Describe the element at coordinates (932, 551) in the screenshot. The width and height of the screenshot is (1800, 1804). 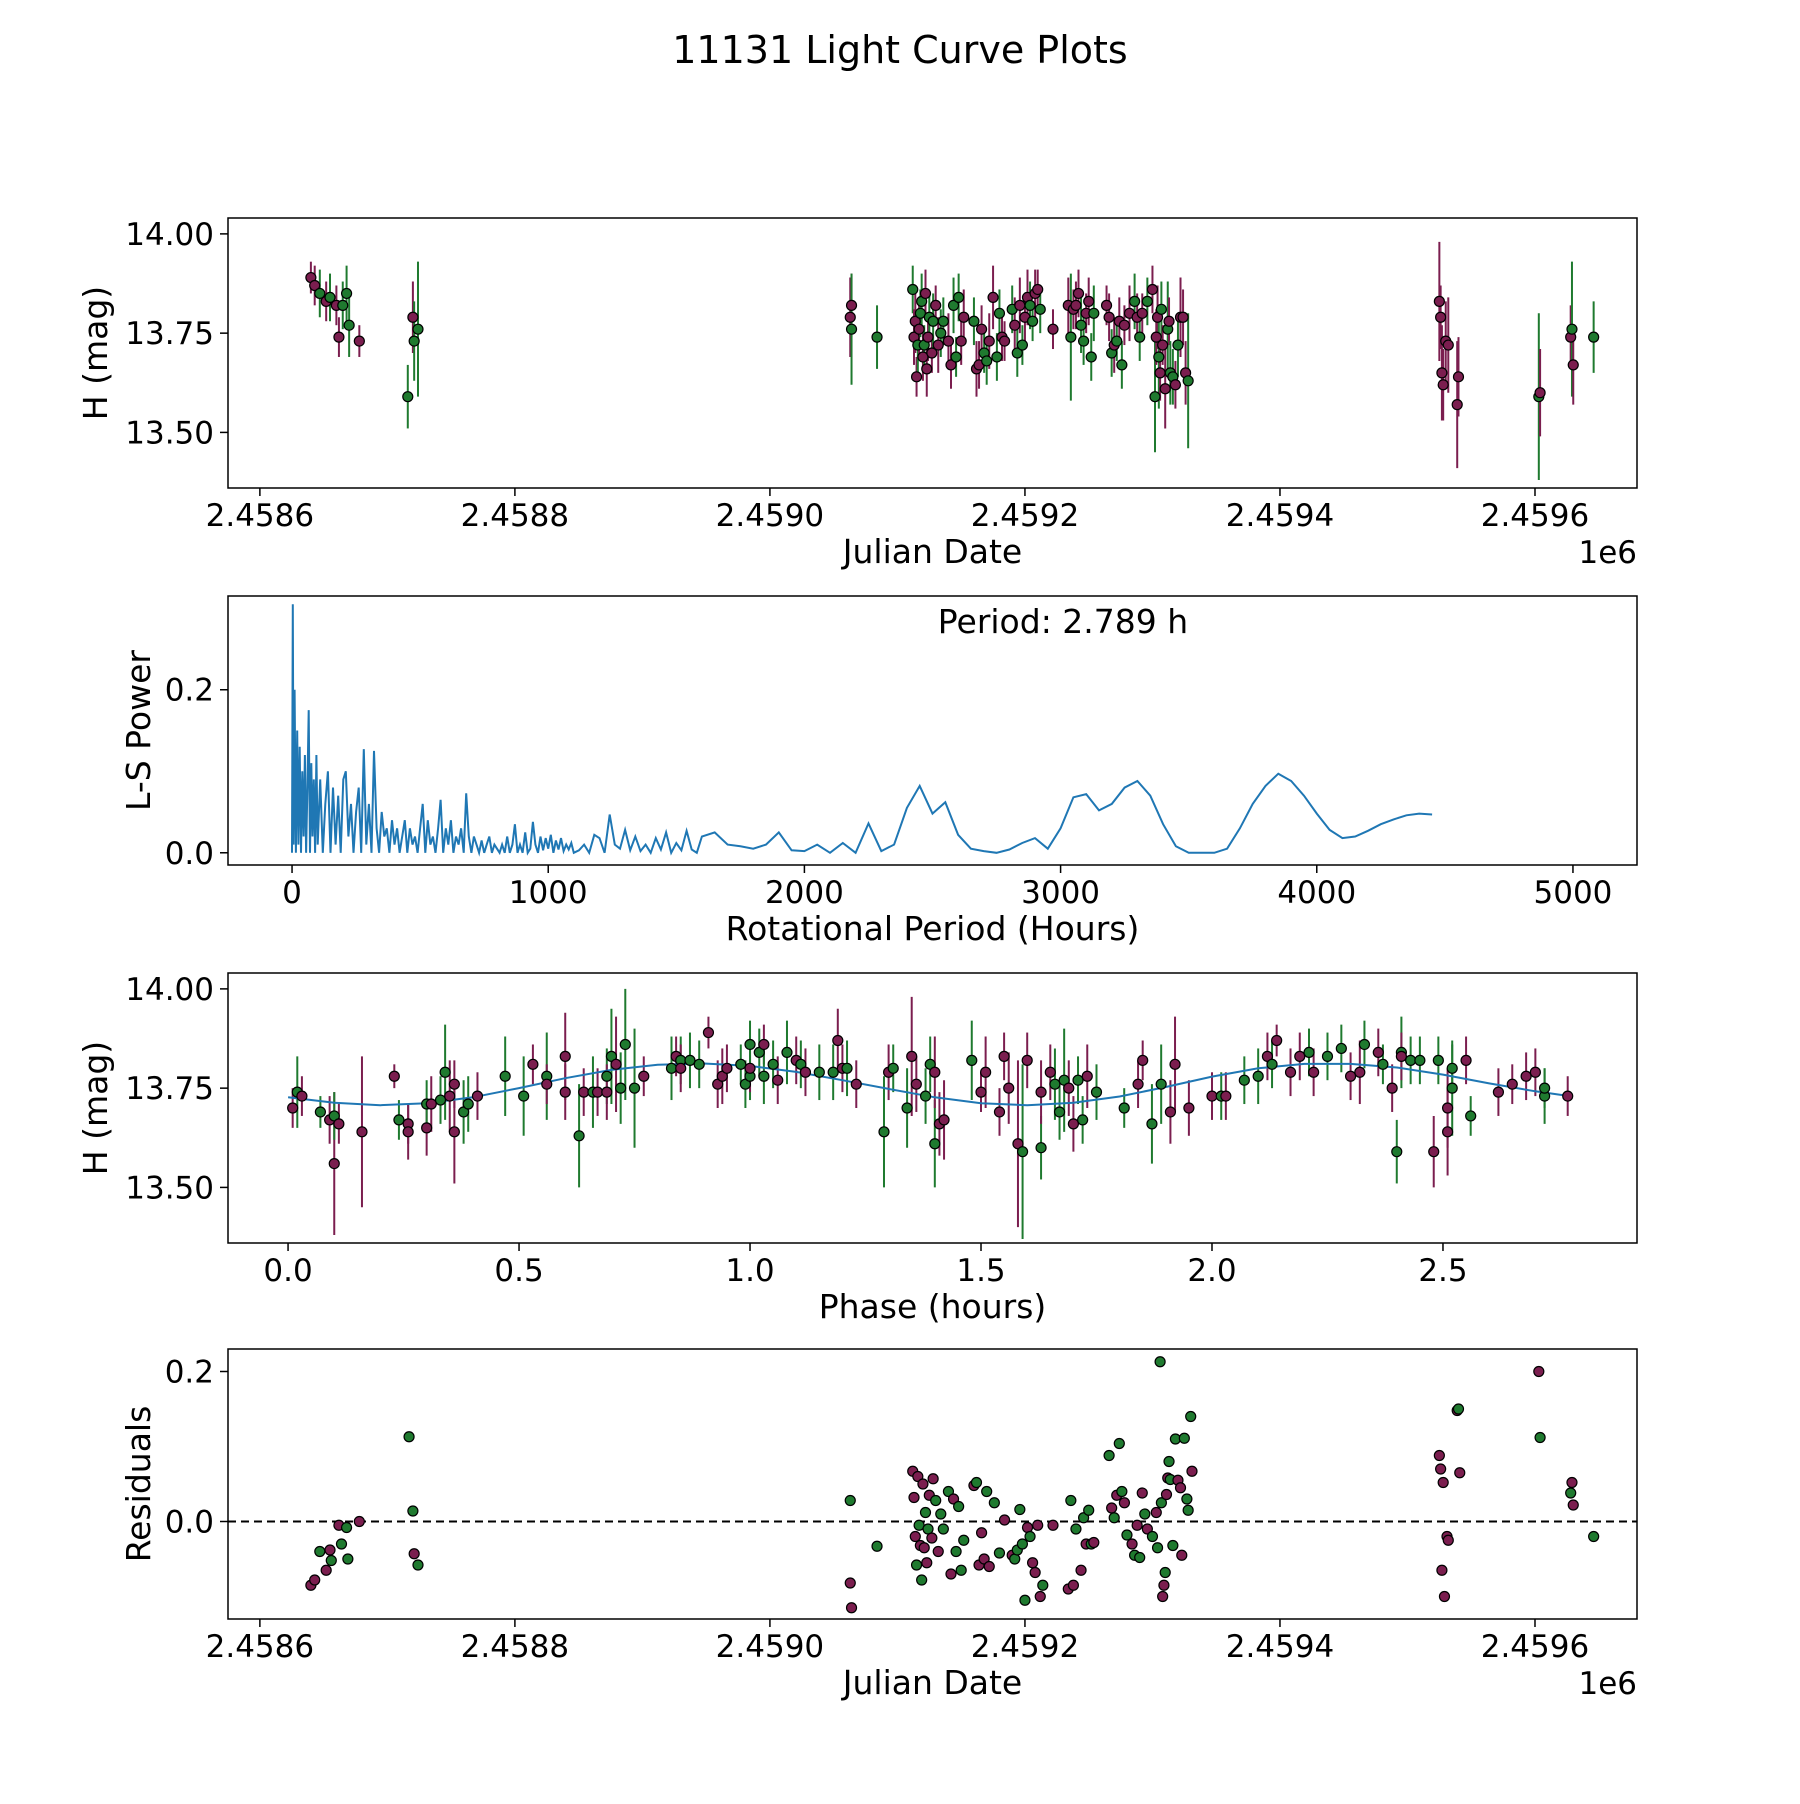
I see `lightcurve-xlabel: Julian Date` at that location.